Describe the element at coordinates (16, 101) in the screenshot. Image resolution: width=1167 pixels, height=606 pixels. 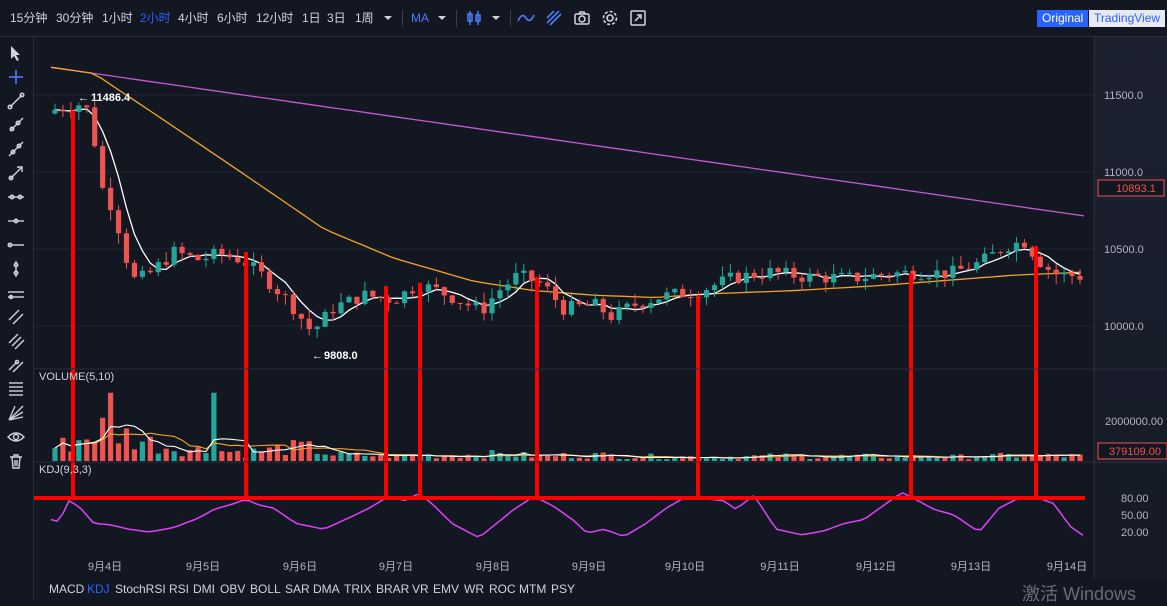
I see `trend-line-icon` at that location.